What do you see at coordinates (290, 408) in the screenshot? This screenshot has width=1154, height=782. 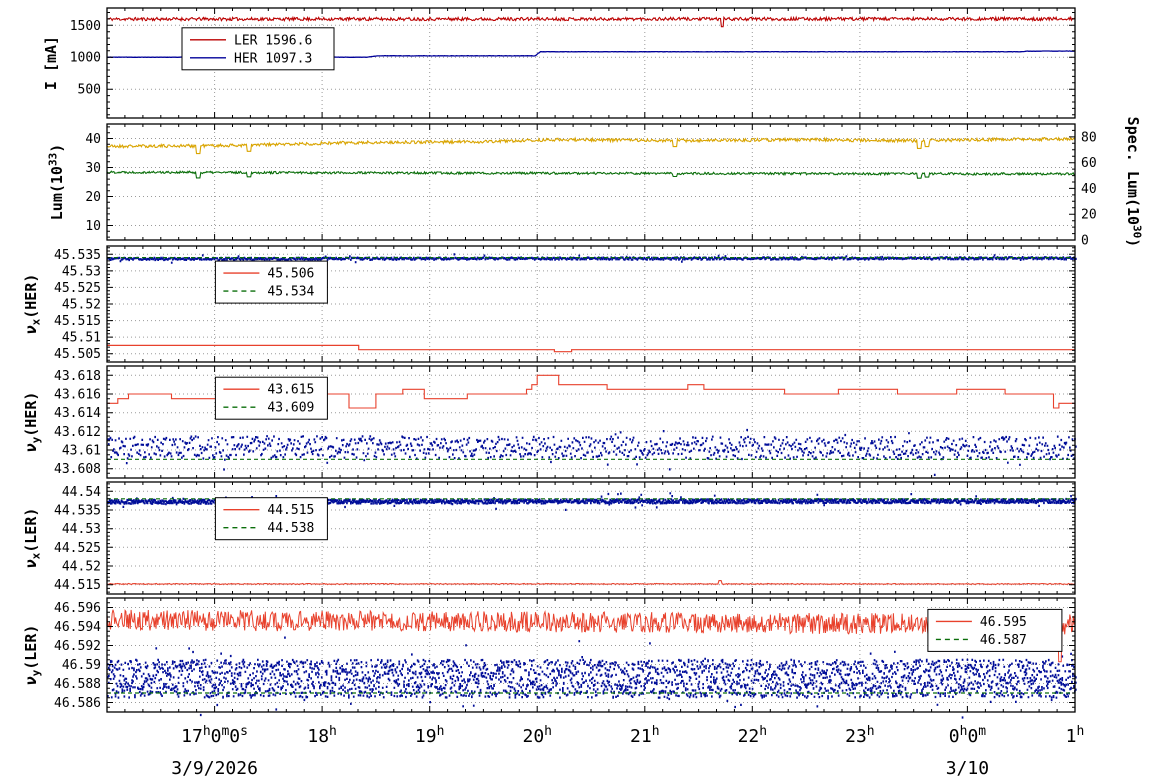 I see `legend-entry-text: 43.609` at bounding box center [290, 408].